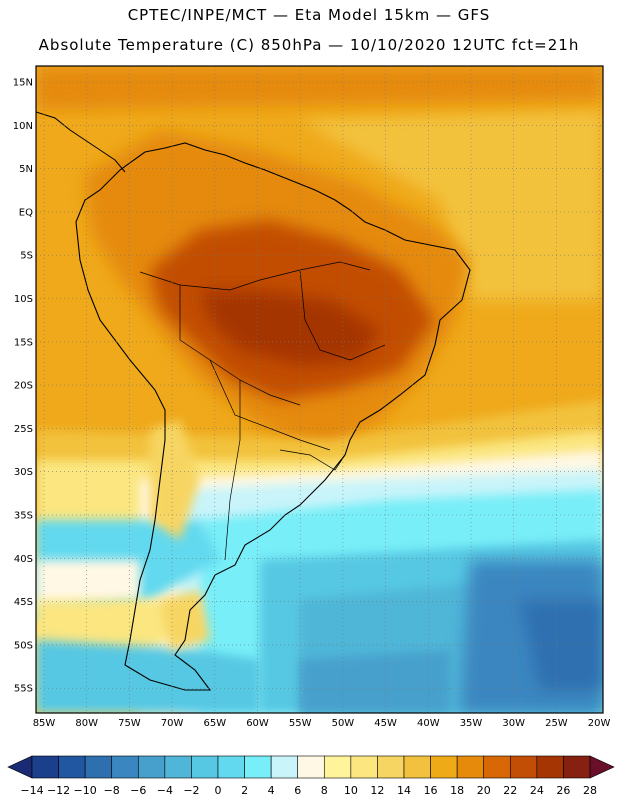 Image resolution: width=618 pixels, height=800 pixels. What do you see at coordinates (556, 723) in the screenshot?
I see `longitude-label: 25W` at bounding box center [556, 723].